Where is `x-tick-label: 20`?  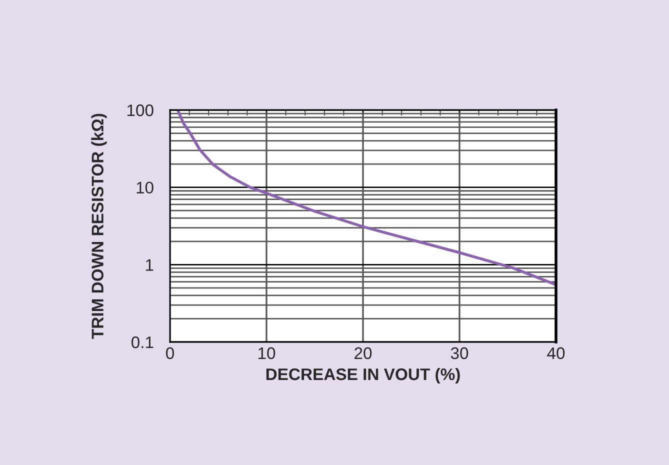
x-tick-label: 20 is located at coordinates (363, 353).